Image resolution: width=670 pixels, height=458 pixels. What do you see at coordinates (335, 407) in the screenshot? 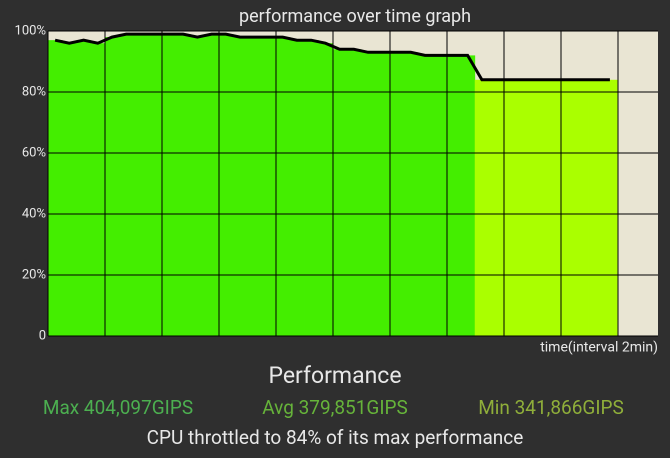
I see `avg-stat: Avg 379,851GIPS` at bounding box center [335, 407].